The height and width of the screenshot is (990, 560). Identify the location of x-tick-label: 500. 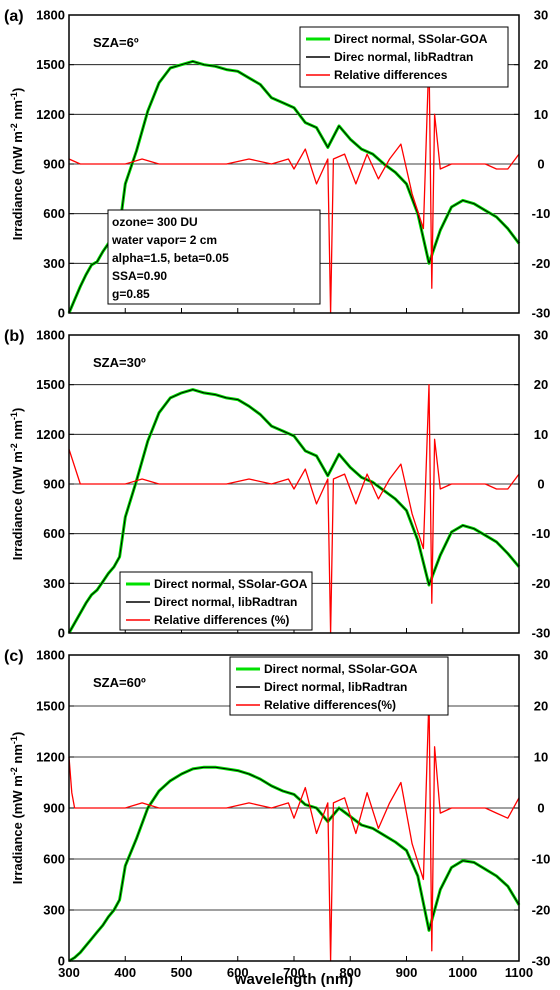
(182, 972).